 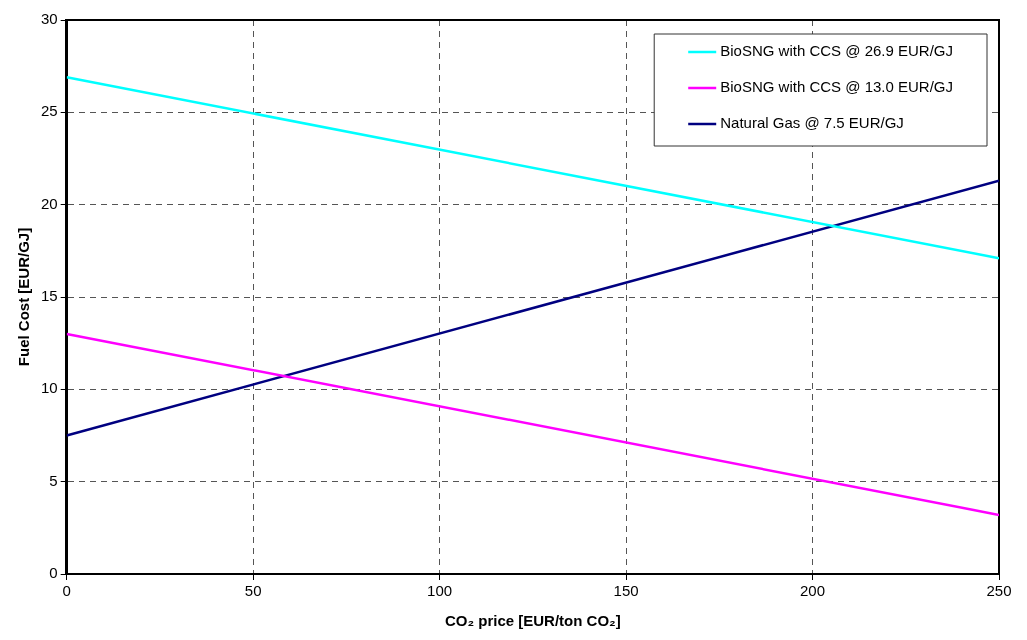 What do you see at coordinates (49, 296) in the screenshot?
I see `y-tick-label: 15` at bounding box center [49, 296].